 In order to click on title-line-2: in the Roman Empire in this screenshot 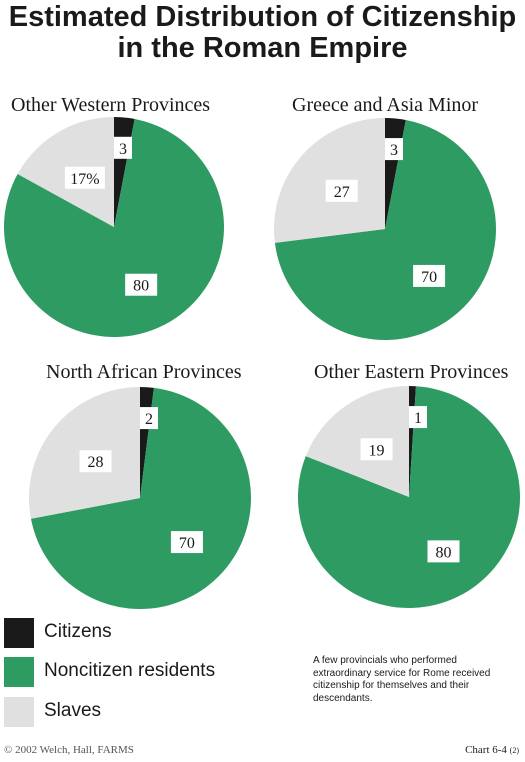, I will do `click(262, 48)`.